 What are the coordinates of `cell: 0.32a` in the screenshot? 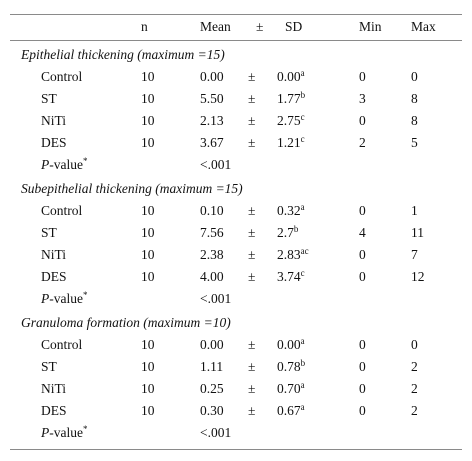 It's located at (291, 210).